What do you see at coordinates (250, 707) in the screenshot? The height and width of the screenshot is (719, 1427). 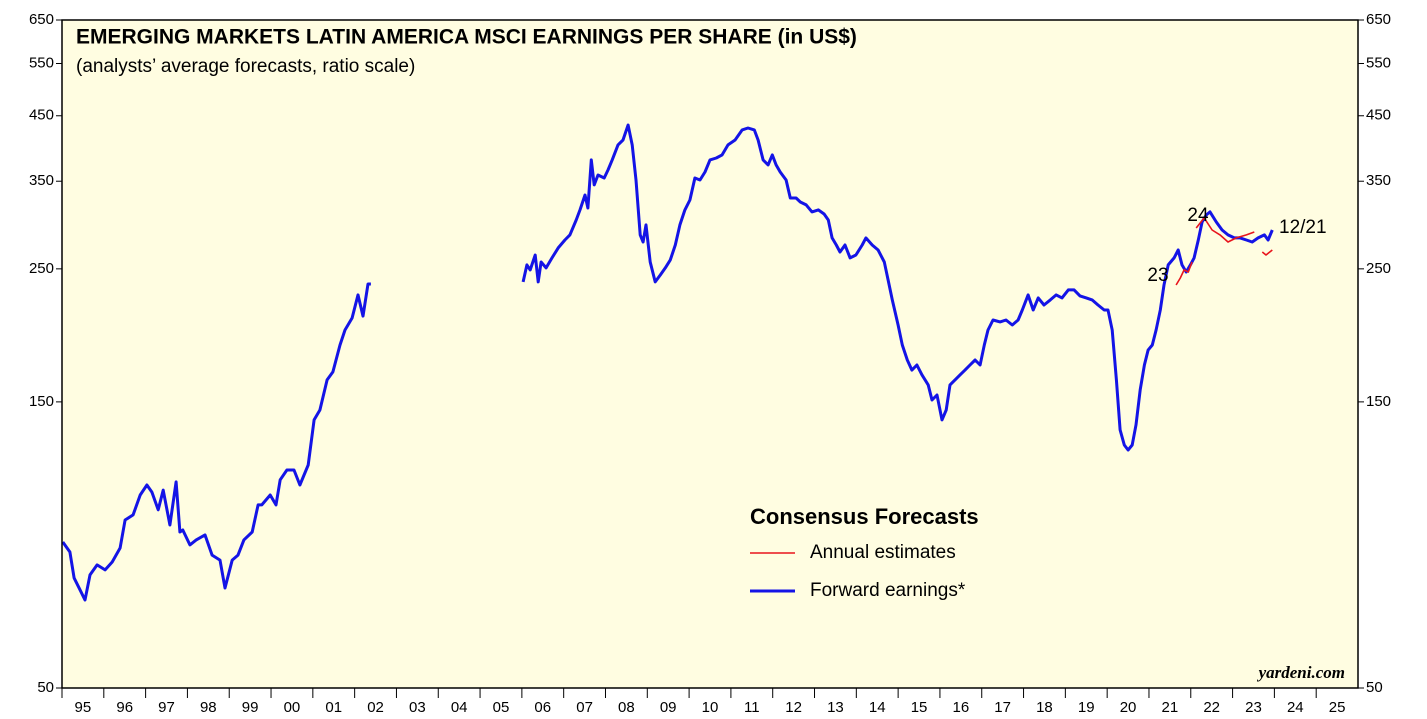 I see `x-tick-label: 99` at bounding box center [250, 707].